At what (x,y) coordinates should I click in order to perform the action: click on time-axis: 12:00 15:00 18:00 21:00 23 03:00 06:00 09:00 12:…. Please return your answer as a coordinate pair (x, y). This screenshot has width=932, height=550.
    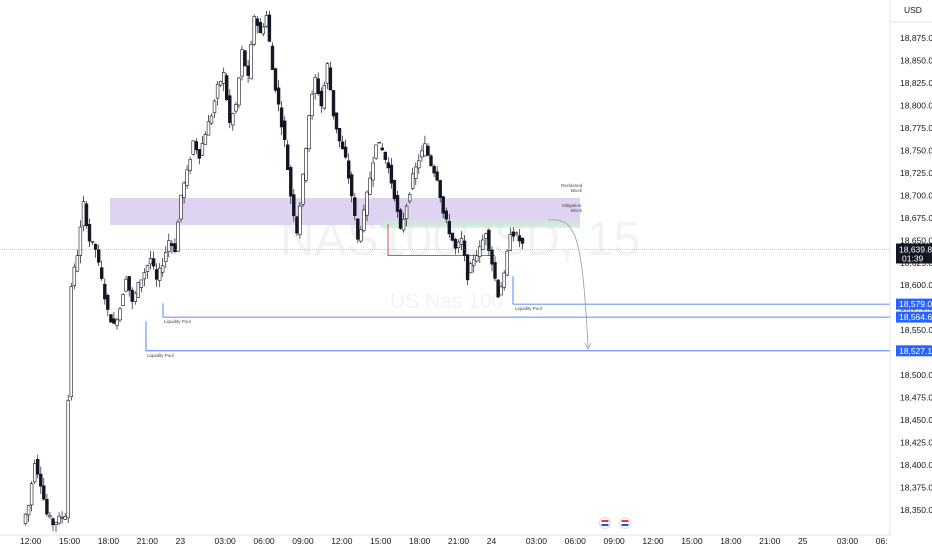
    Looking at the image, I should click on (445, 542).